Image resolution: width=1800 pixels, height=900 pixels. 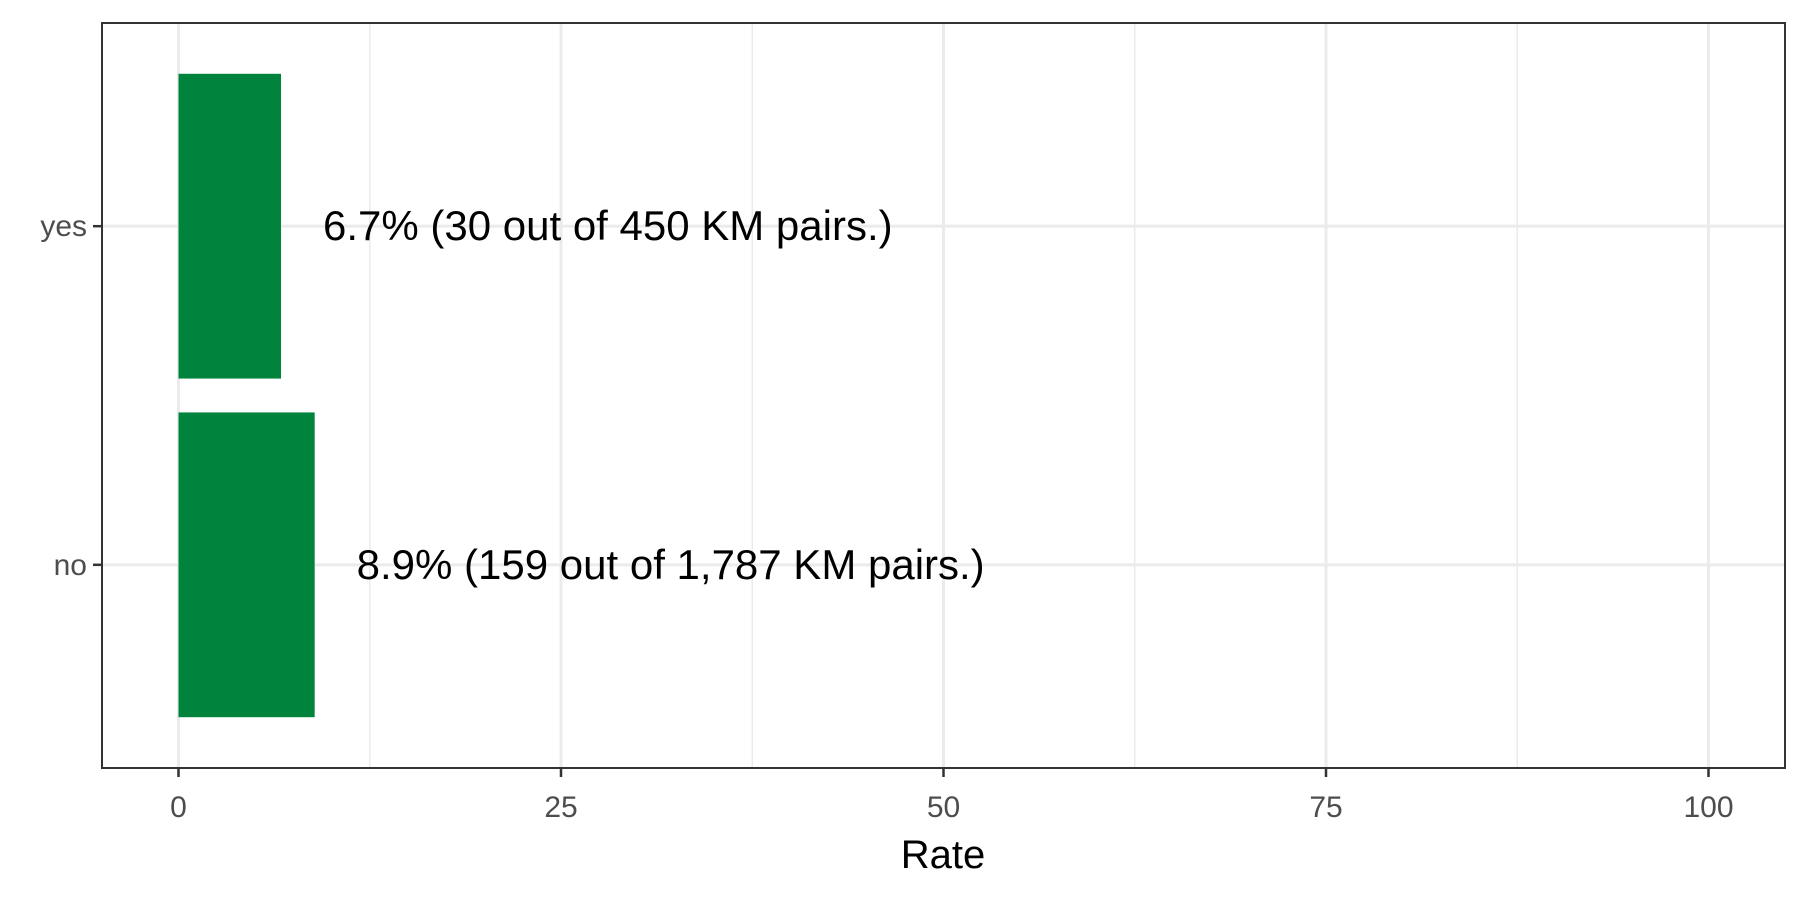 I want to click on data-label-no: 8.9% (159 out of 1,787 KM pairs.), so click(x=671, y=564).